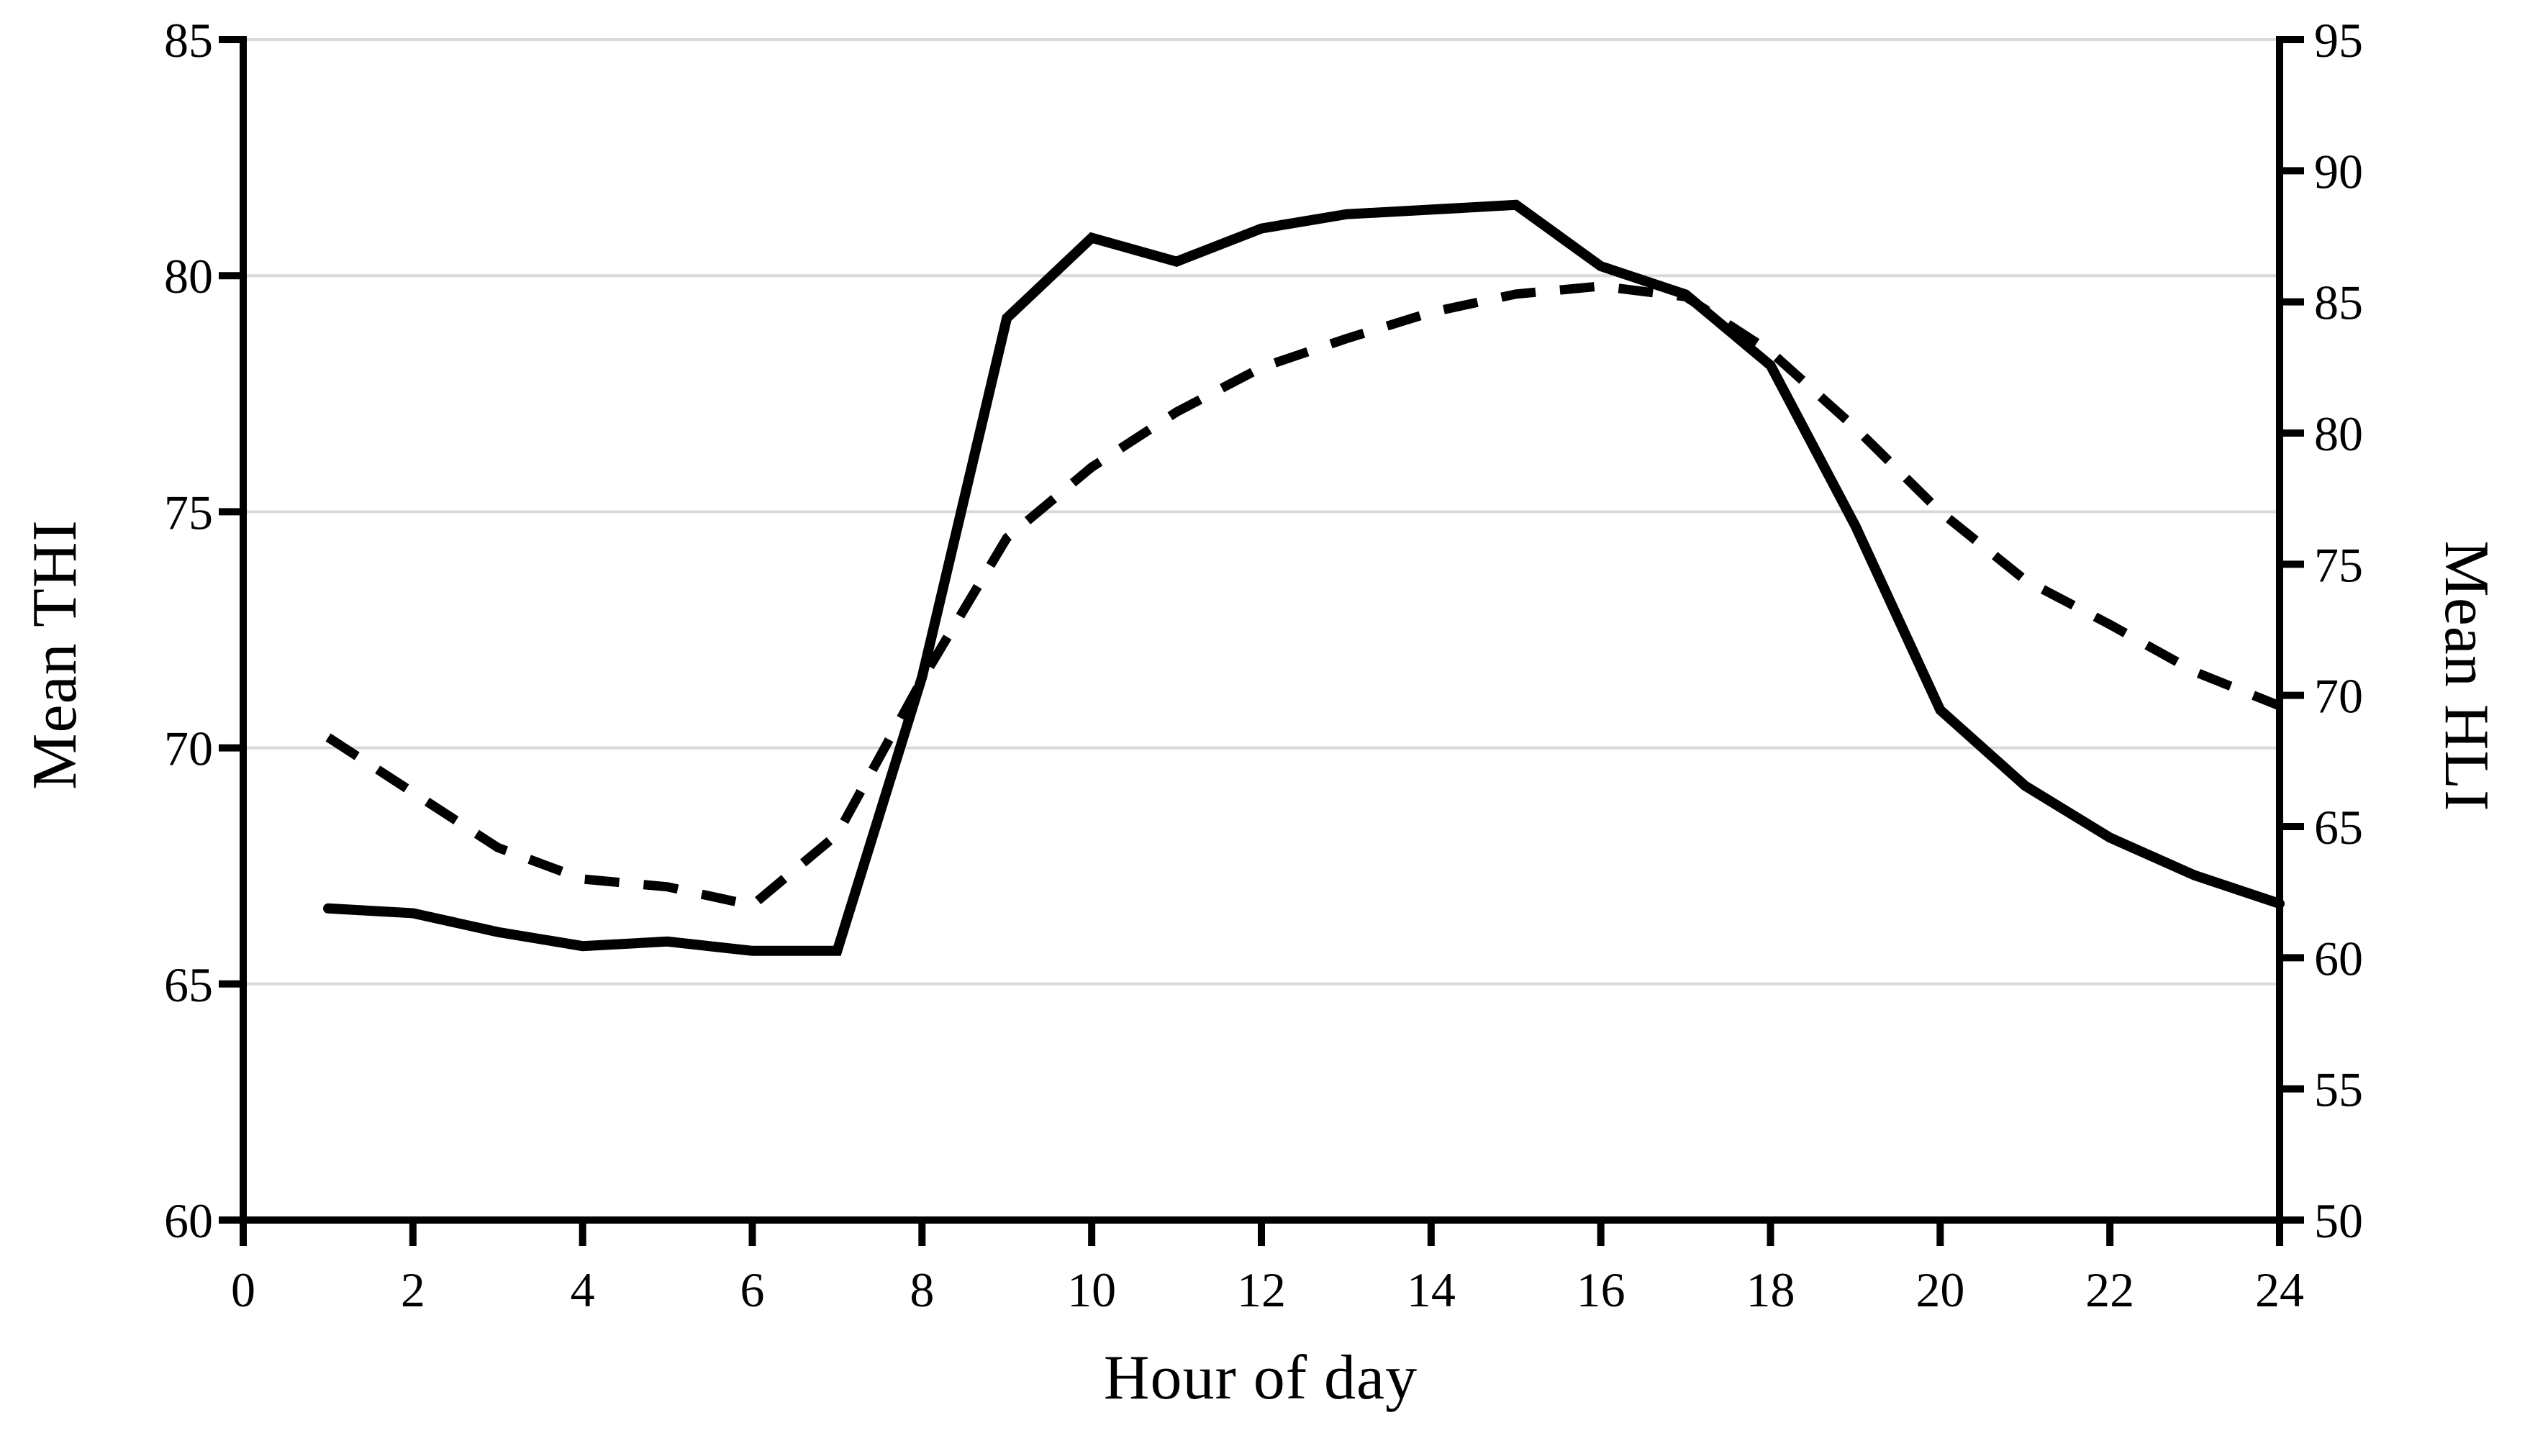 The width and height of the screenshot is (2530, 1456). I want to click on left-tick-label: 75, so click(188, 512).